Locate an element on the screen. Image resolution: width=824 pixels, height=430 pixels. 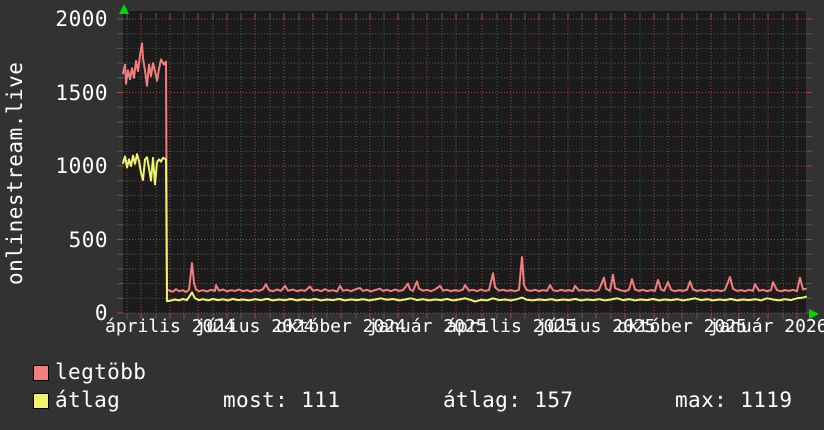
stat-most: most: 111 is located at coordinates (282, 400).